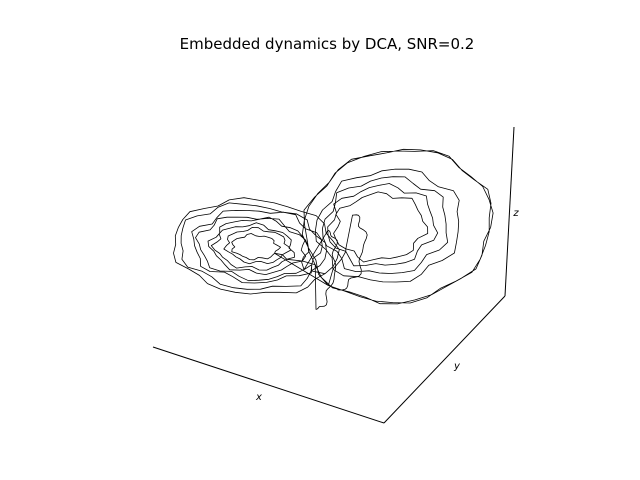 Image resolution: width=640 pixels, height=480 pixels. What do you see at coordinates (515, 213) in the screenshot?
I see `z-axis-label: z` at bounding box center [515, 213].